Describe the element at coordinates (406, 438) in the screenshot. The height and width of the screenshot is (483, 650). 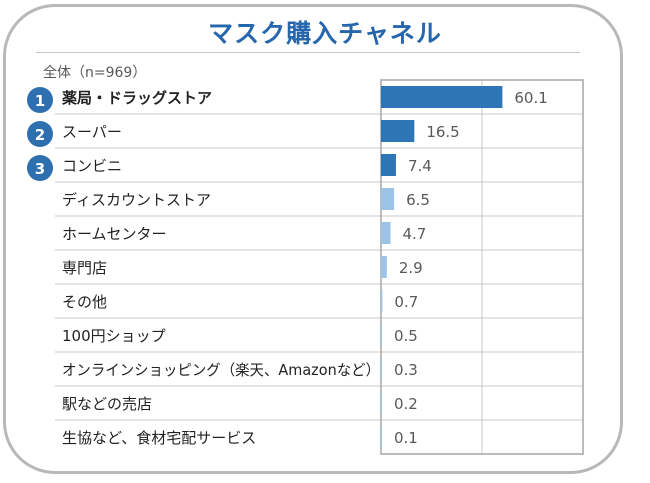
I see `data-label: 0.1` at that location.